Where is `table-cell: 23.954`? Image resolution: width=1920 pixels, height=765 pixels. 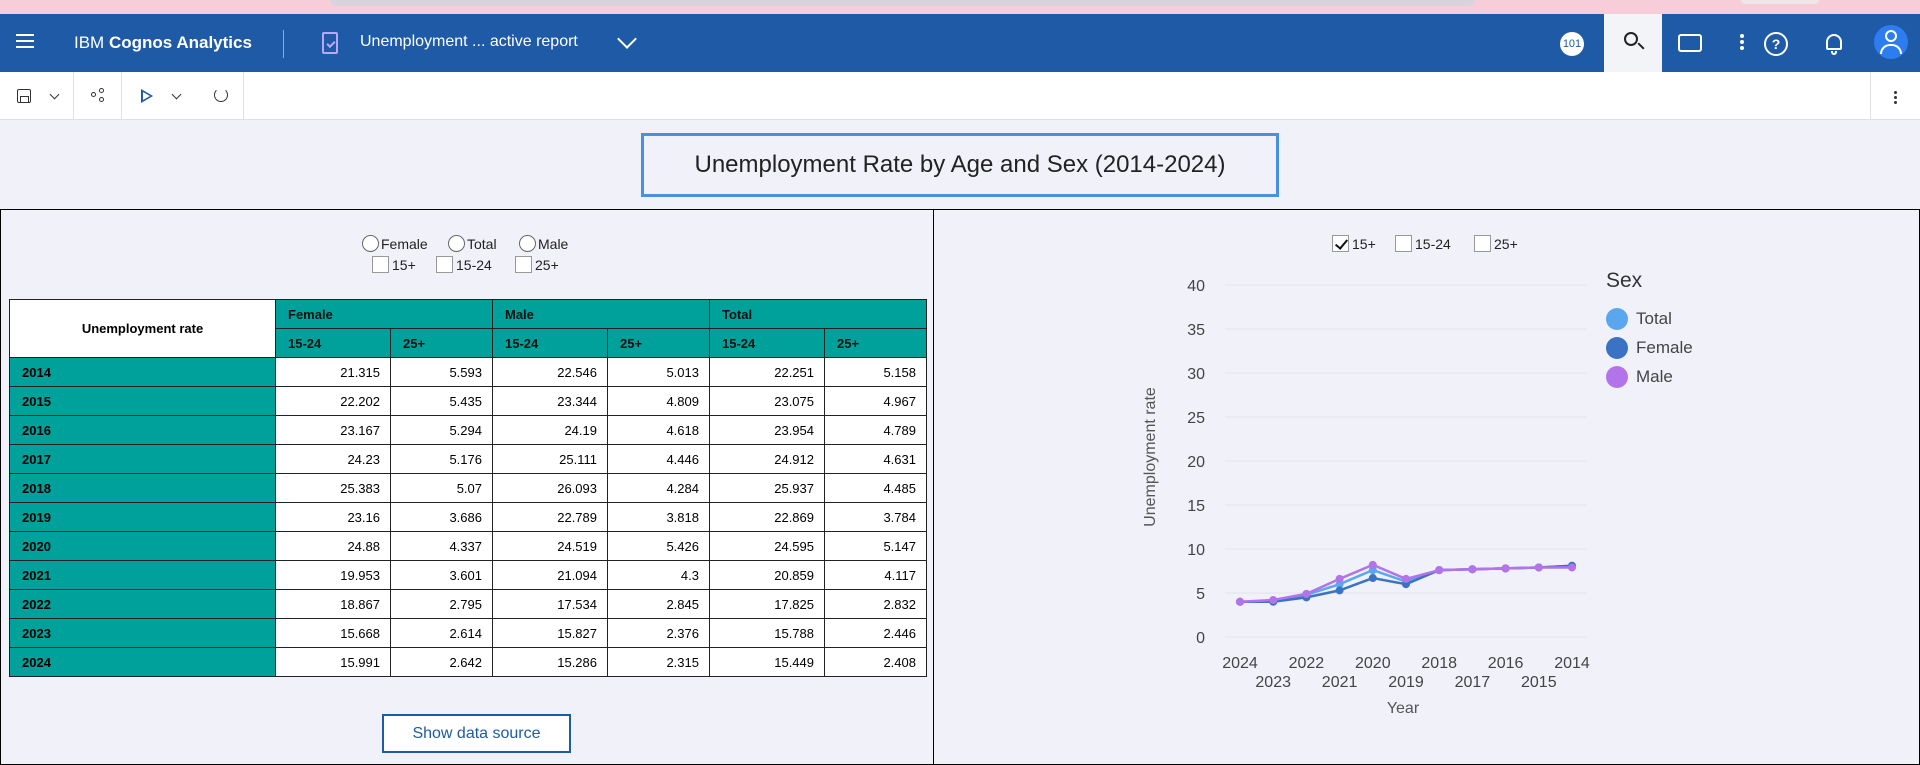 table-cell: 23.954 is located at coordinates (767, 430).